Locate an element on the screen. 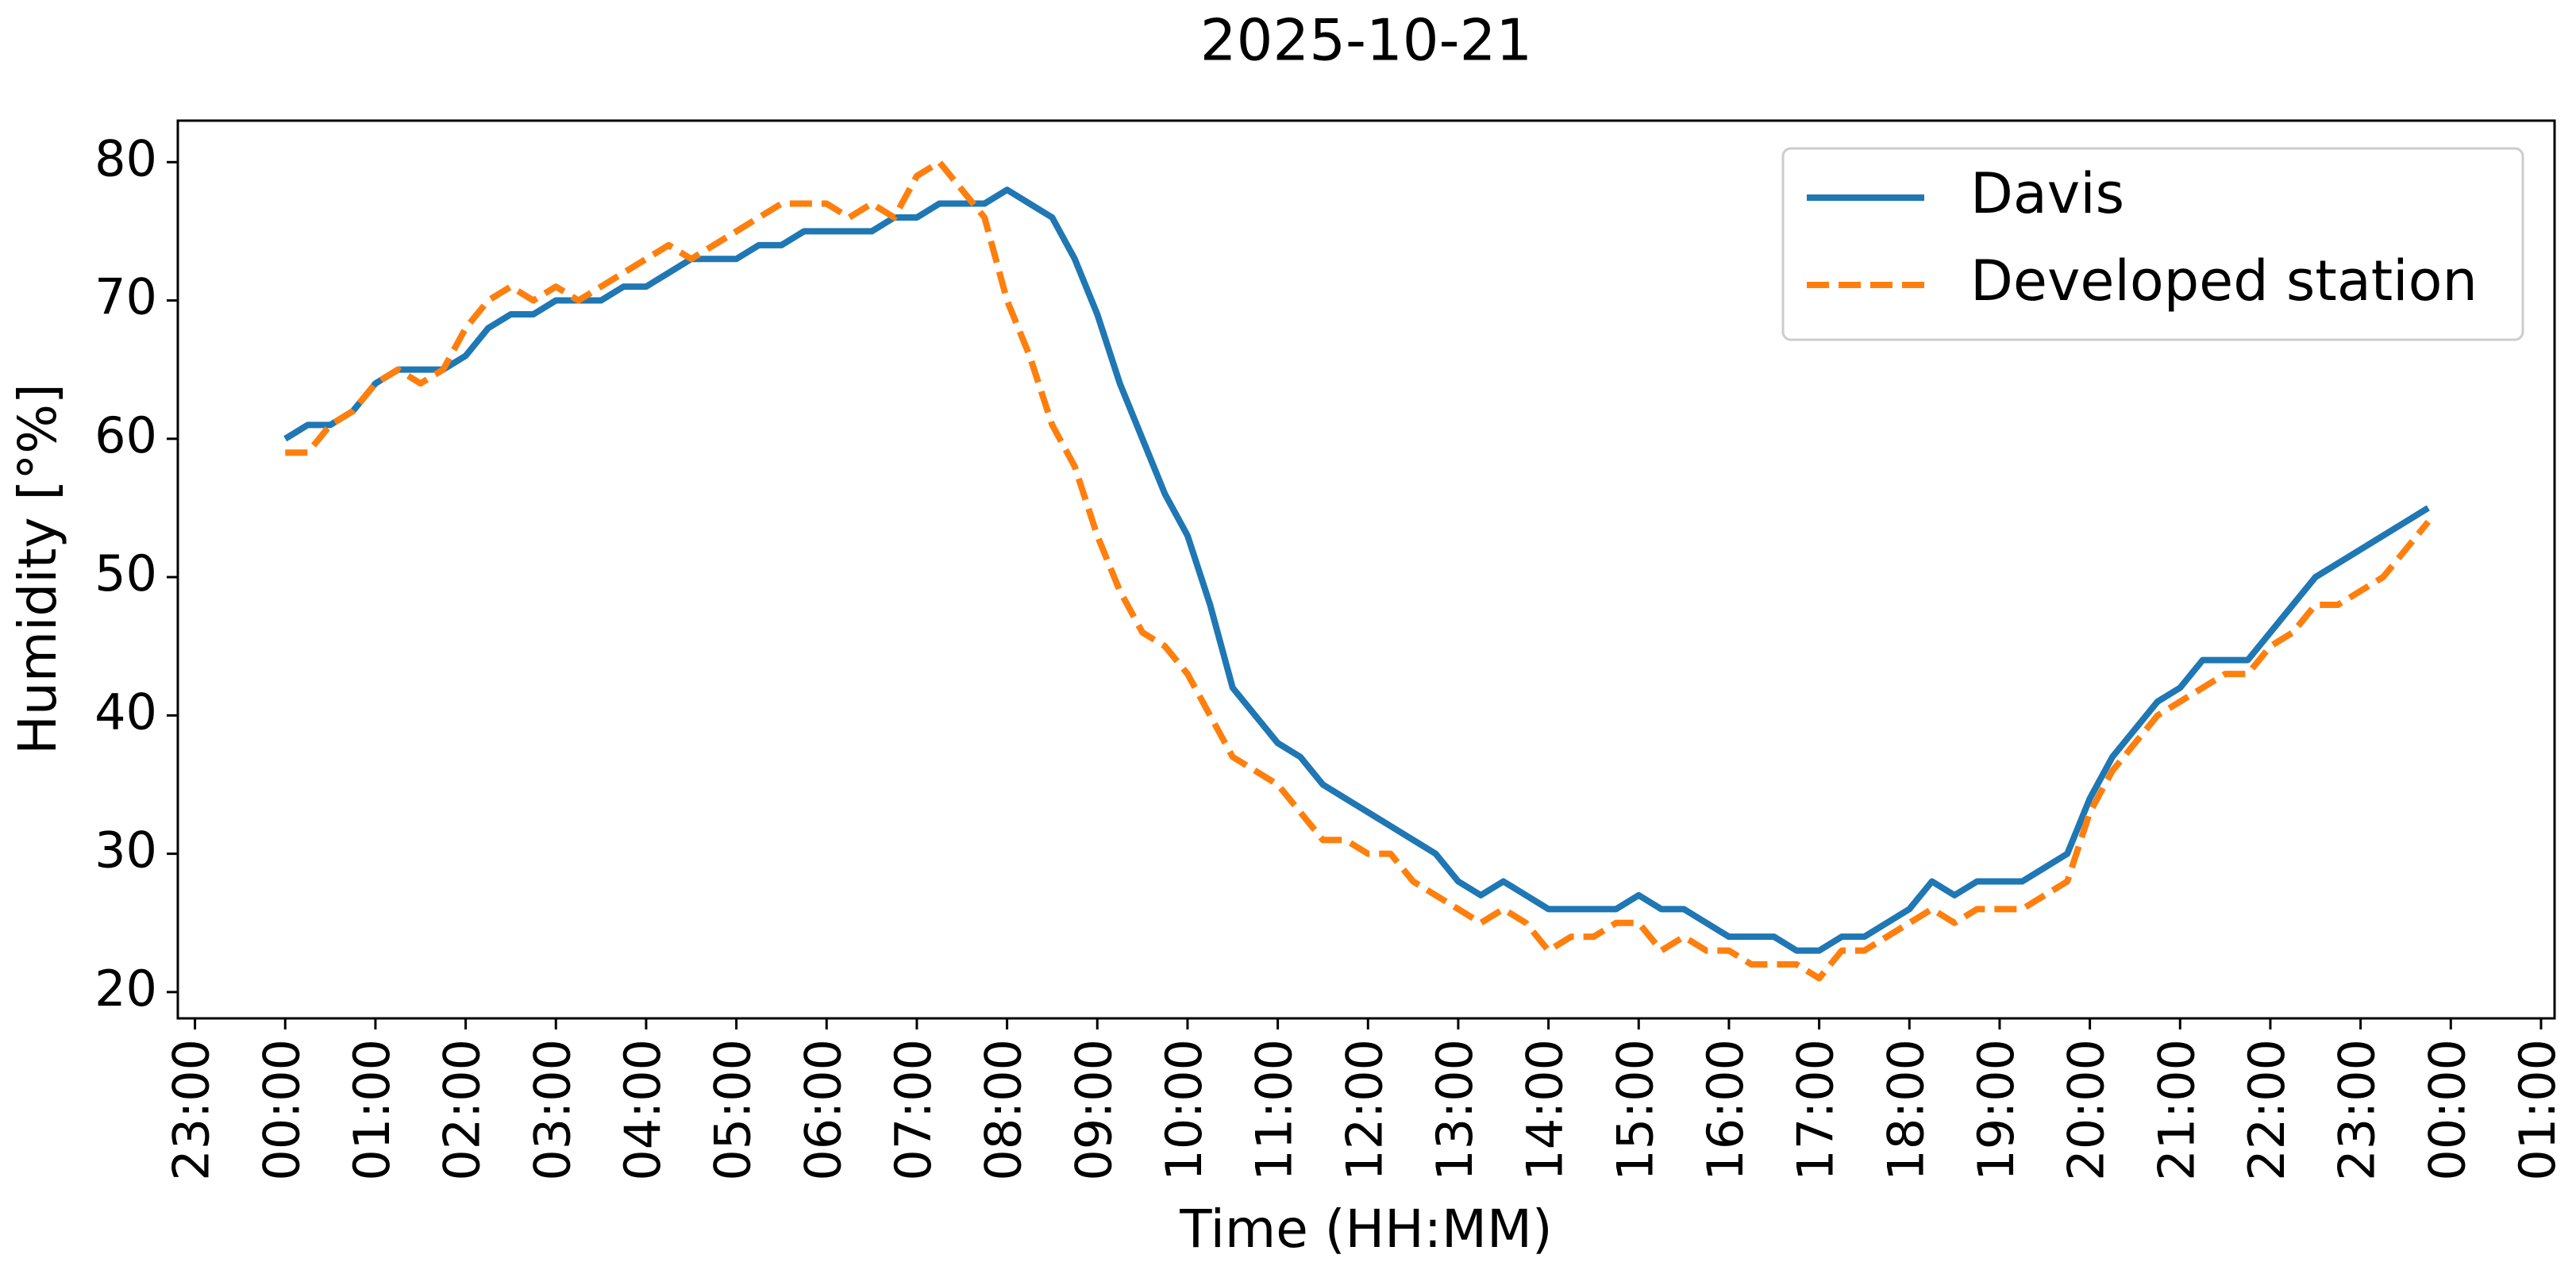 This screenshot has height=1266, width=2576. x-tick-label: 16:00 is located at coordinates (1725, 1110).